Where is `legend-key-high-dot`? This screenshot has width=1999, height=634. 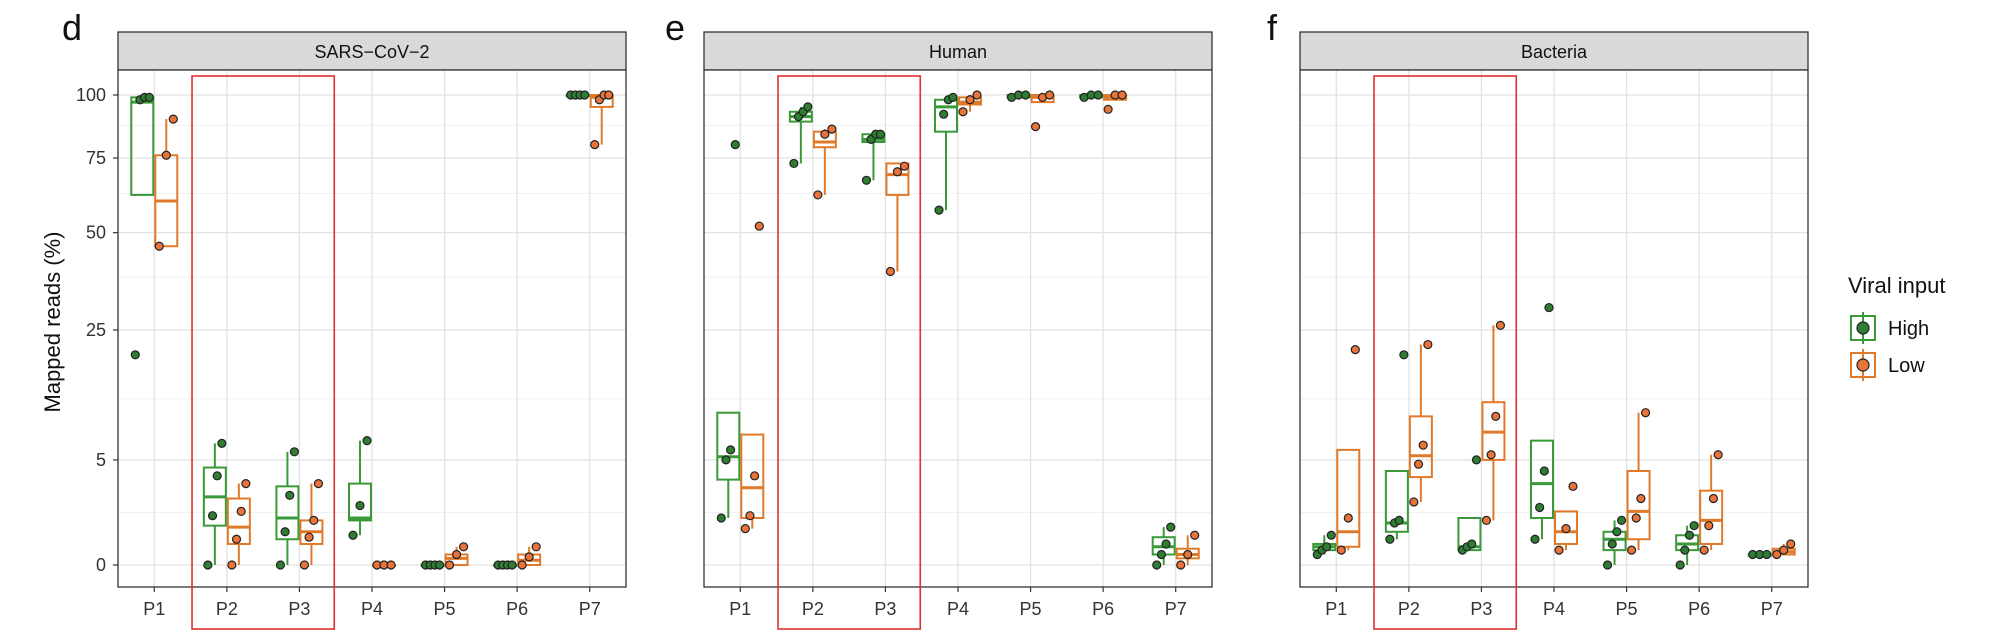 legend-key-high-dot is located at coordinates (1863, 328).